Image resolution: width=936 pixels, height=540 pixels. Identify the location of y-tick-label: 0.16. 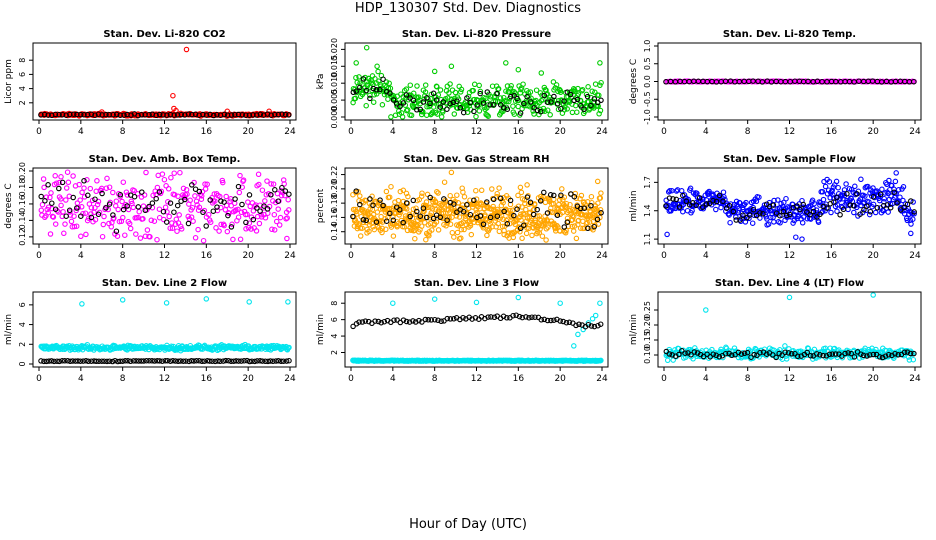
(22, 204).